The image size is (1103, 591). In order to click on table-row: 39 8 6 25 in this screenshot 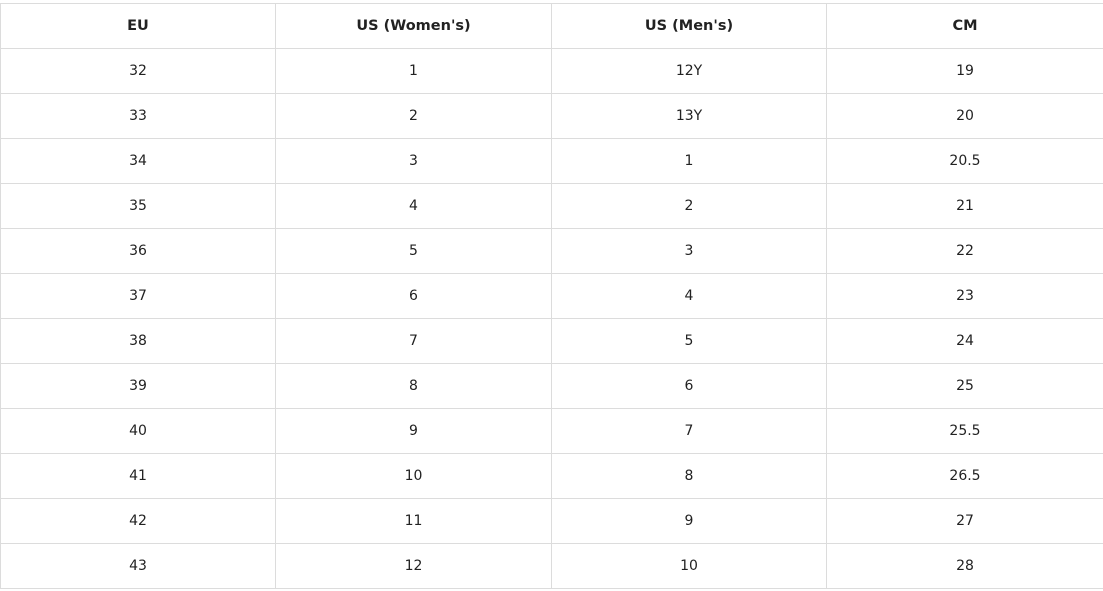, I will do `click(551, 386)`.